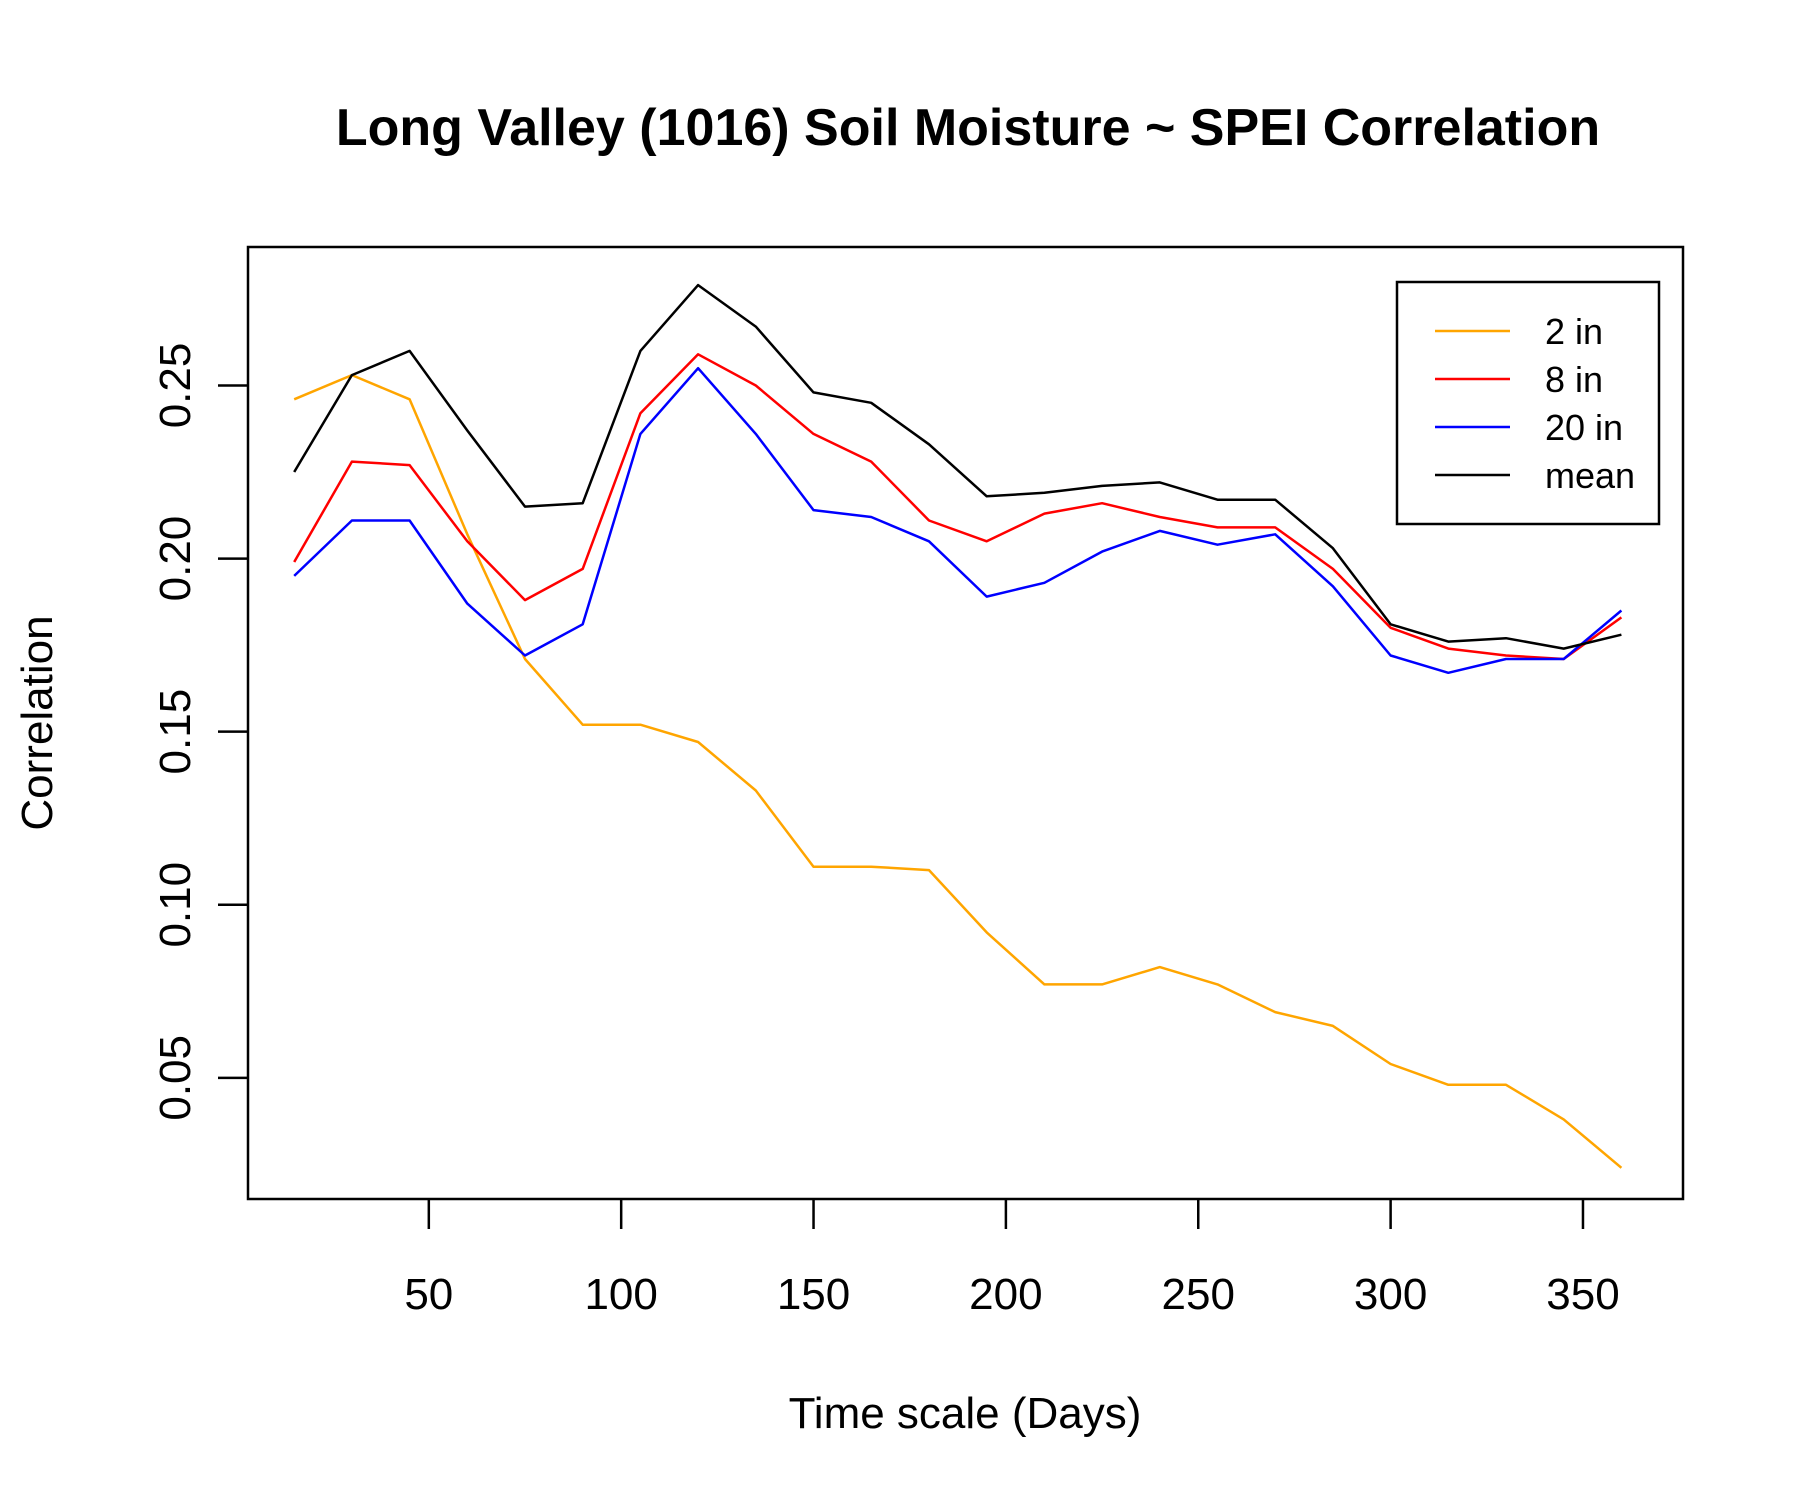 This screenshot has width=1800, height=1500. I want to click on y-axis: 0.05 0.10 0.15 0.20 0.25, so click(199, 732).